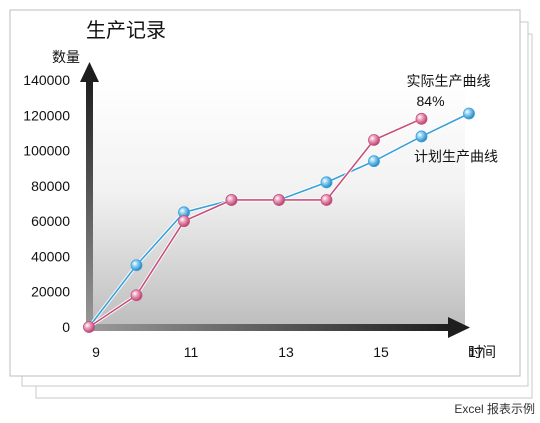 The width and height of the screenshot is (540, 423). I want to click on y-tick-label: 120000, so click(46, 115).